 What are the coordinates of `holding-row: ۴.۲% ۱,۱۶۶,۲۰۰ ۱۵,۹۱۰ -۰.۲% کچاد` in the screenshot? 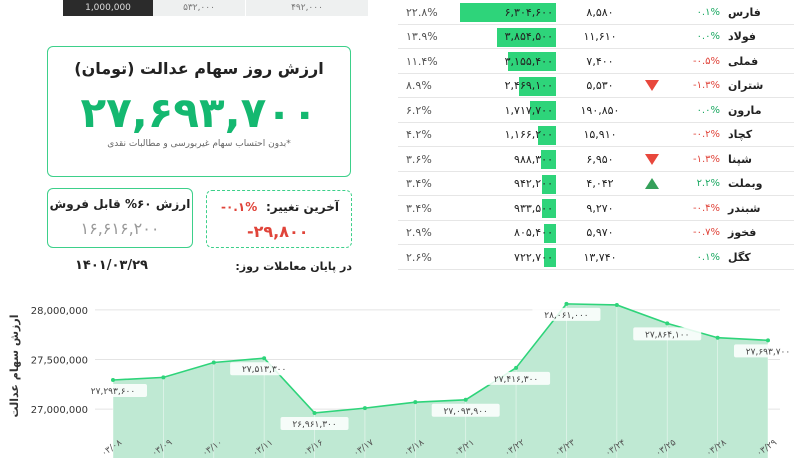 It's located at (596, 135).